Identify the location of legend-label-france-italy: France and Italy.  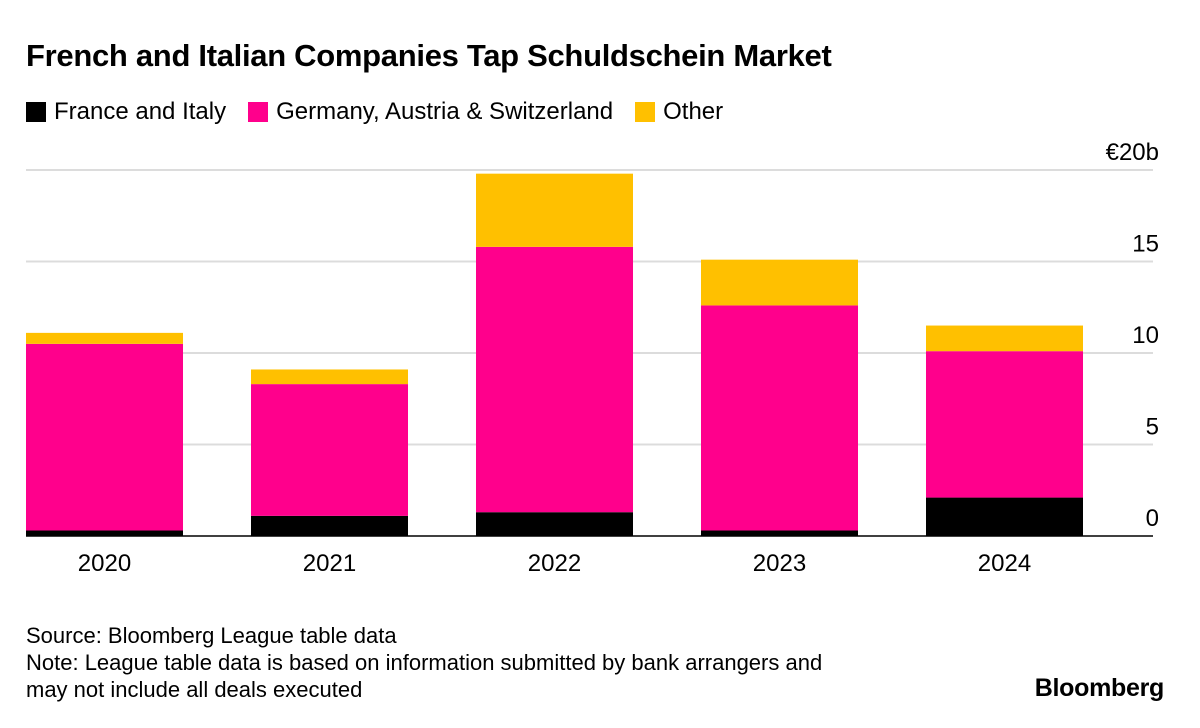
(140, 111).